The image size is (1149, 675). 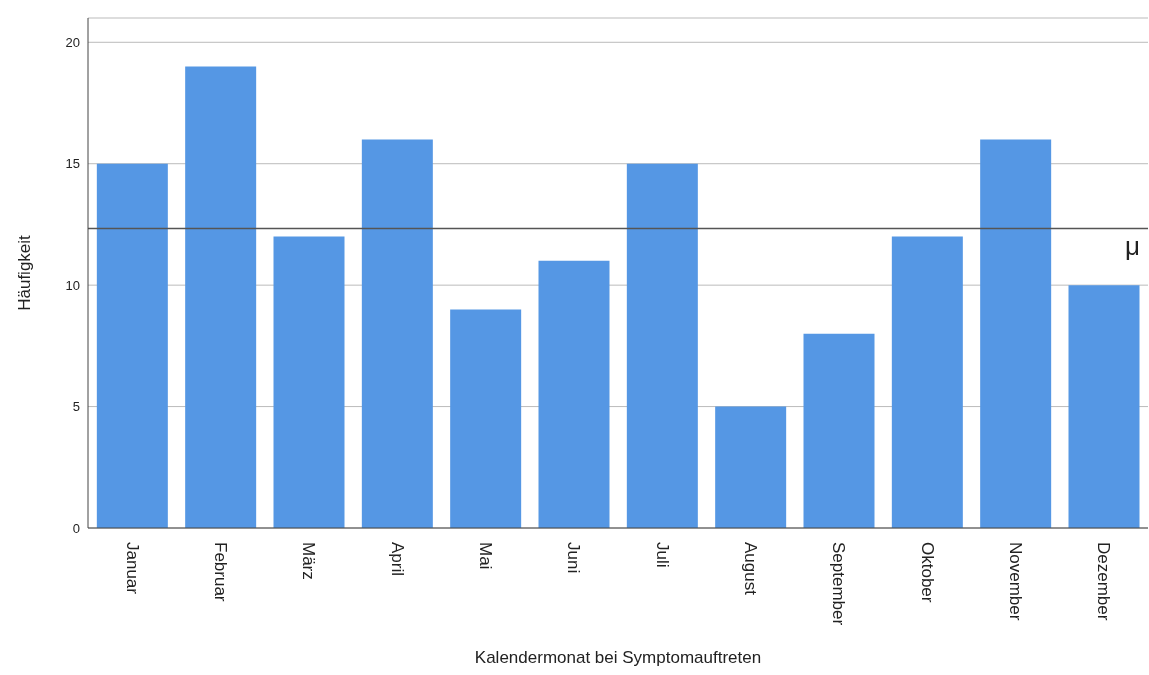 I want to click on y-tick-label: 15, so click(x=72, y=164).